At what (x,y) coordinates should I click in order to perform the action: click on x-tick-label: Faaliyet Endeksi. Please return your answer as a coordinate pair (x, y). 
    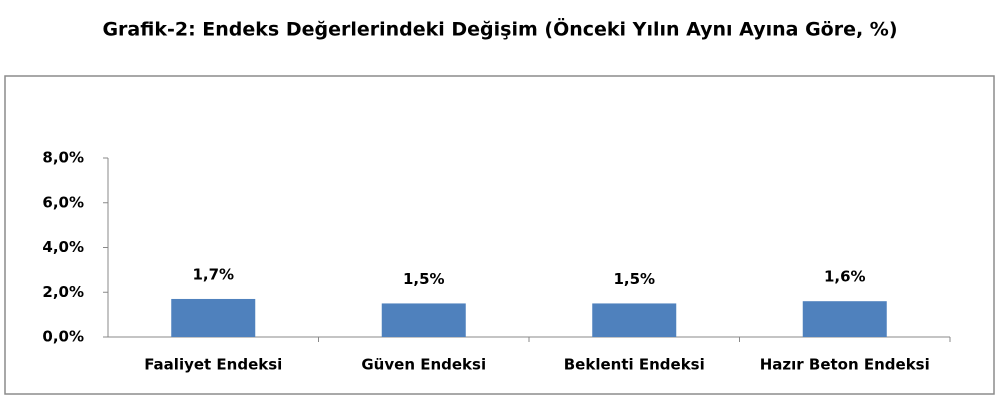
    Looking at the image, I should click on (213, 365).